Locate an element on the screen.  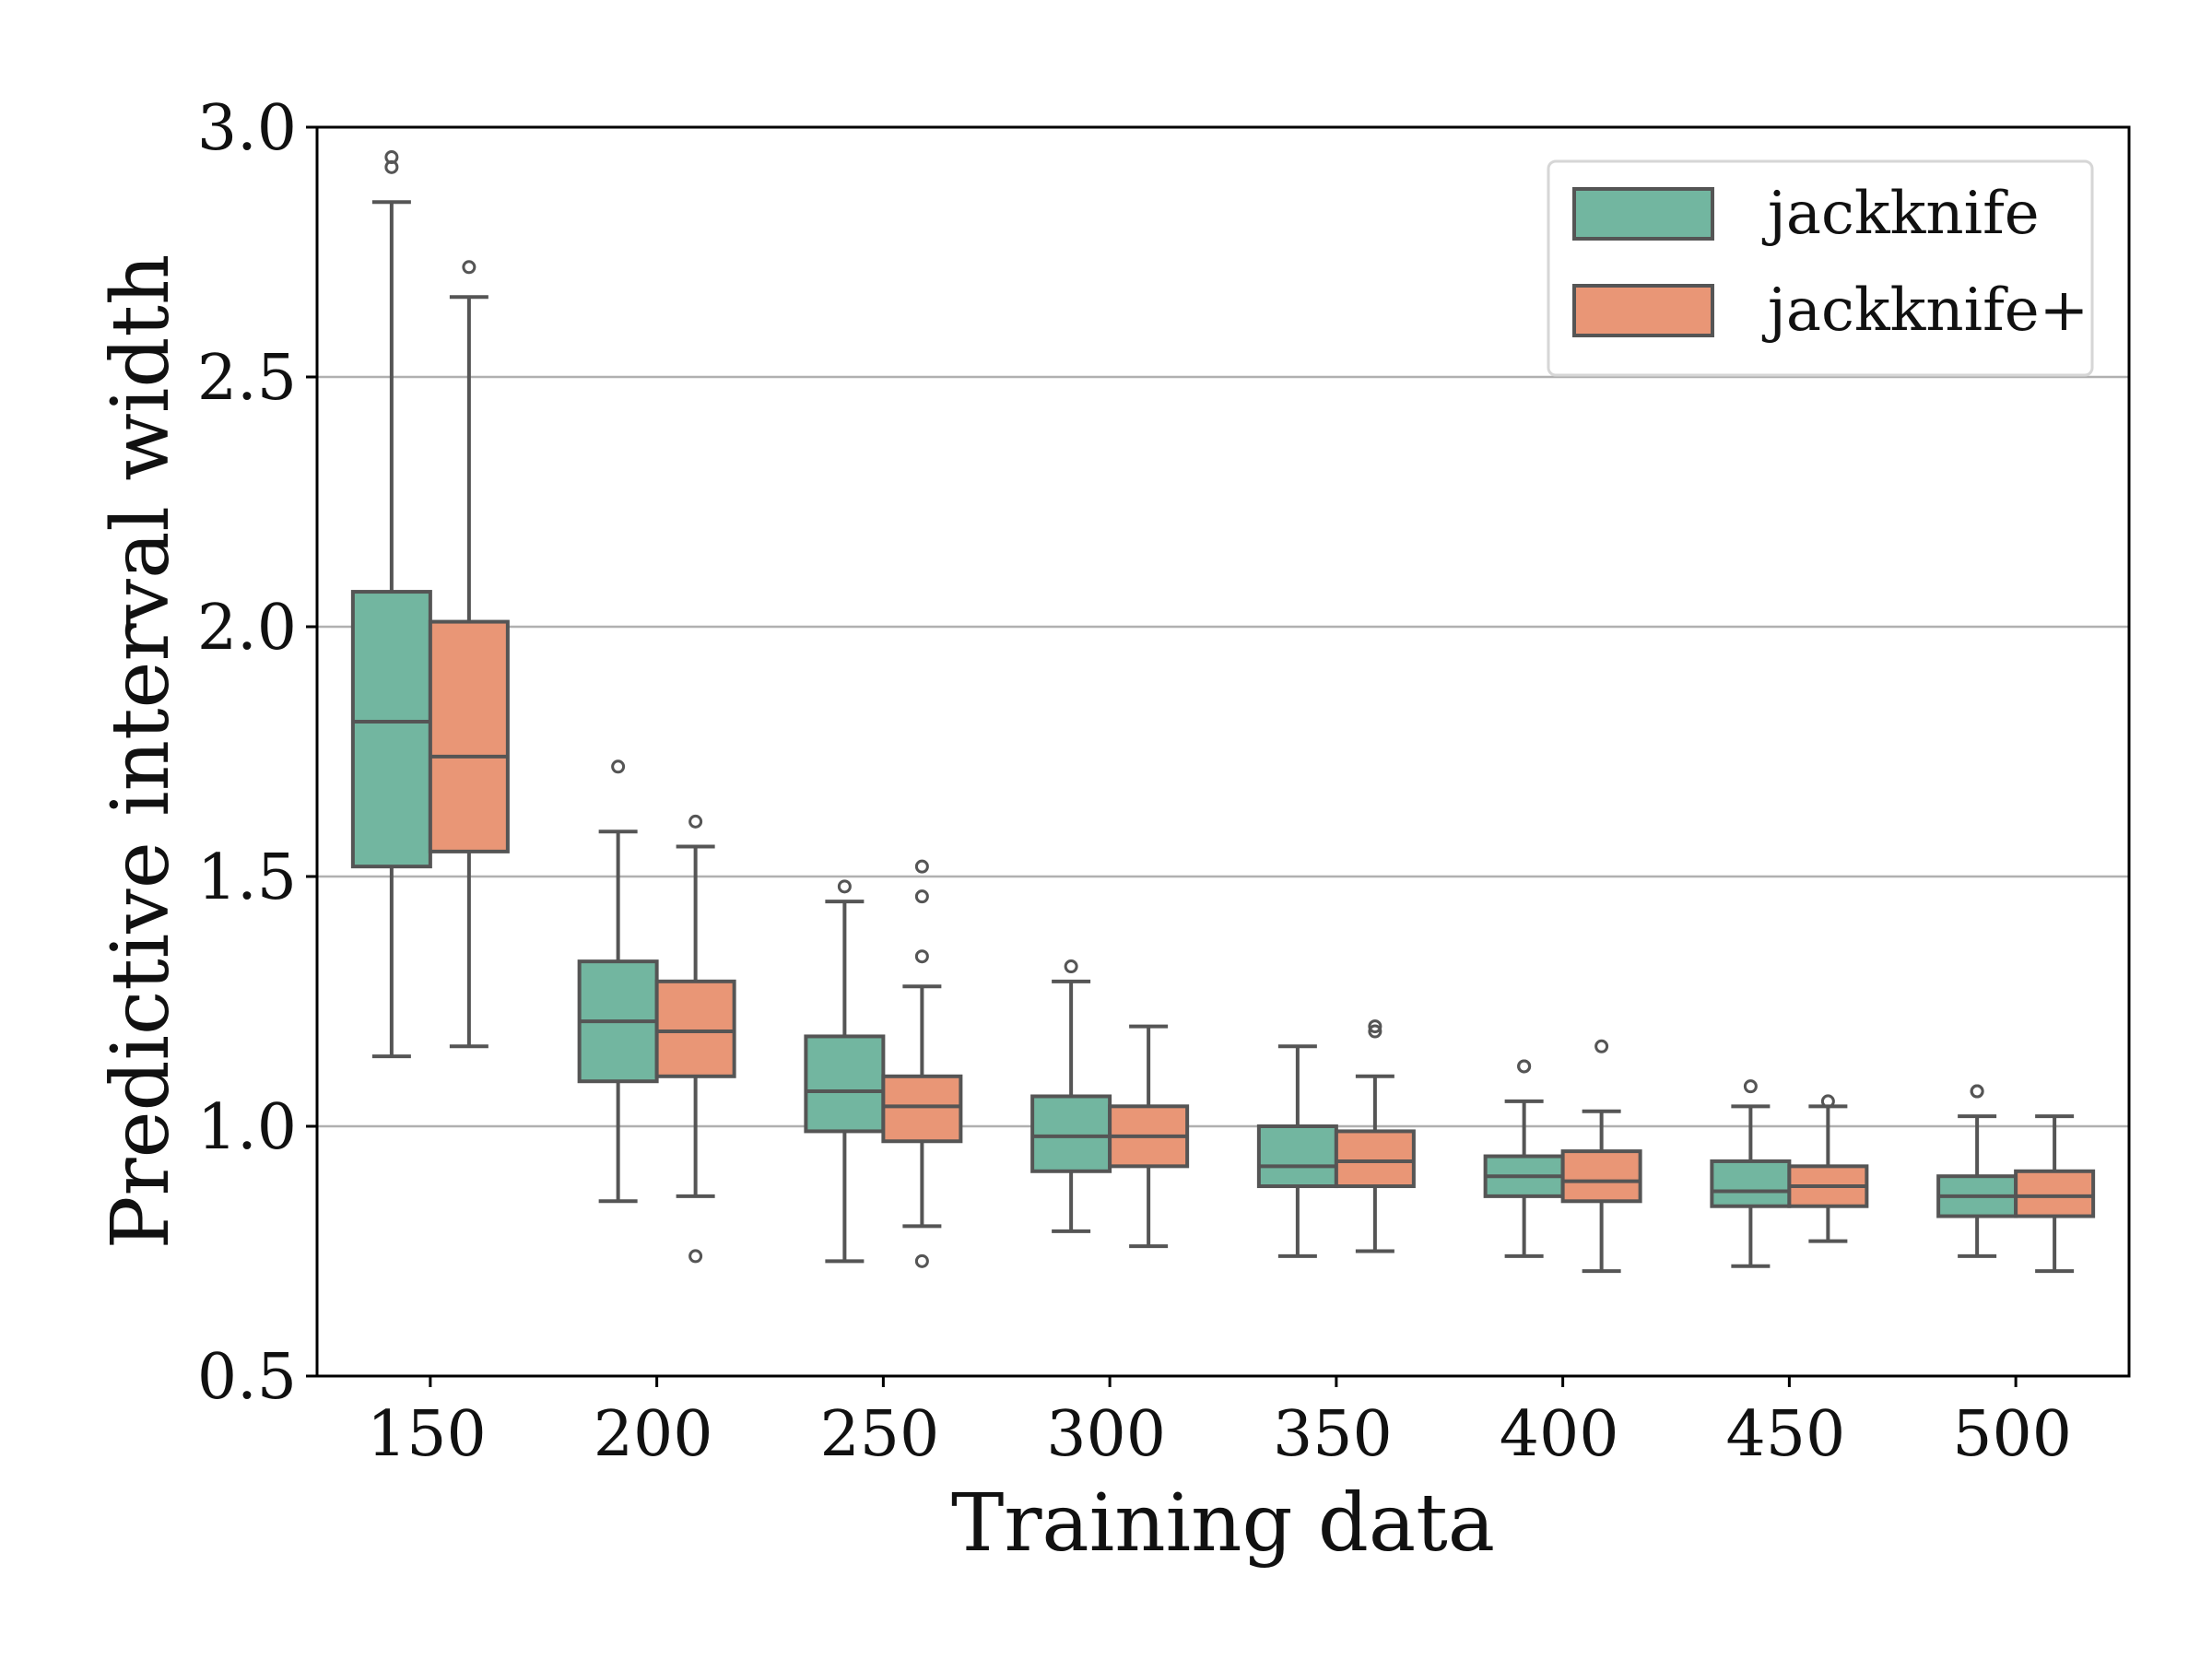
x-tick-label-500: 500 is located at coordinates (2012, 1434).